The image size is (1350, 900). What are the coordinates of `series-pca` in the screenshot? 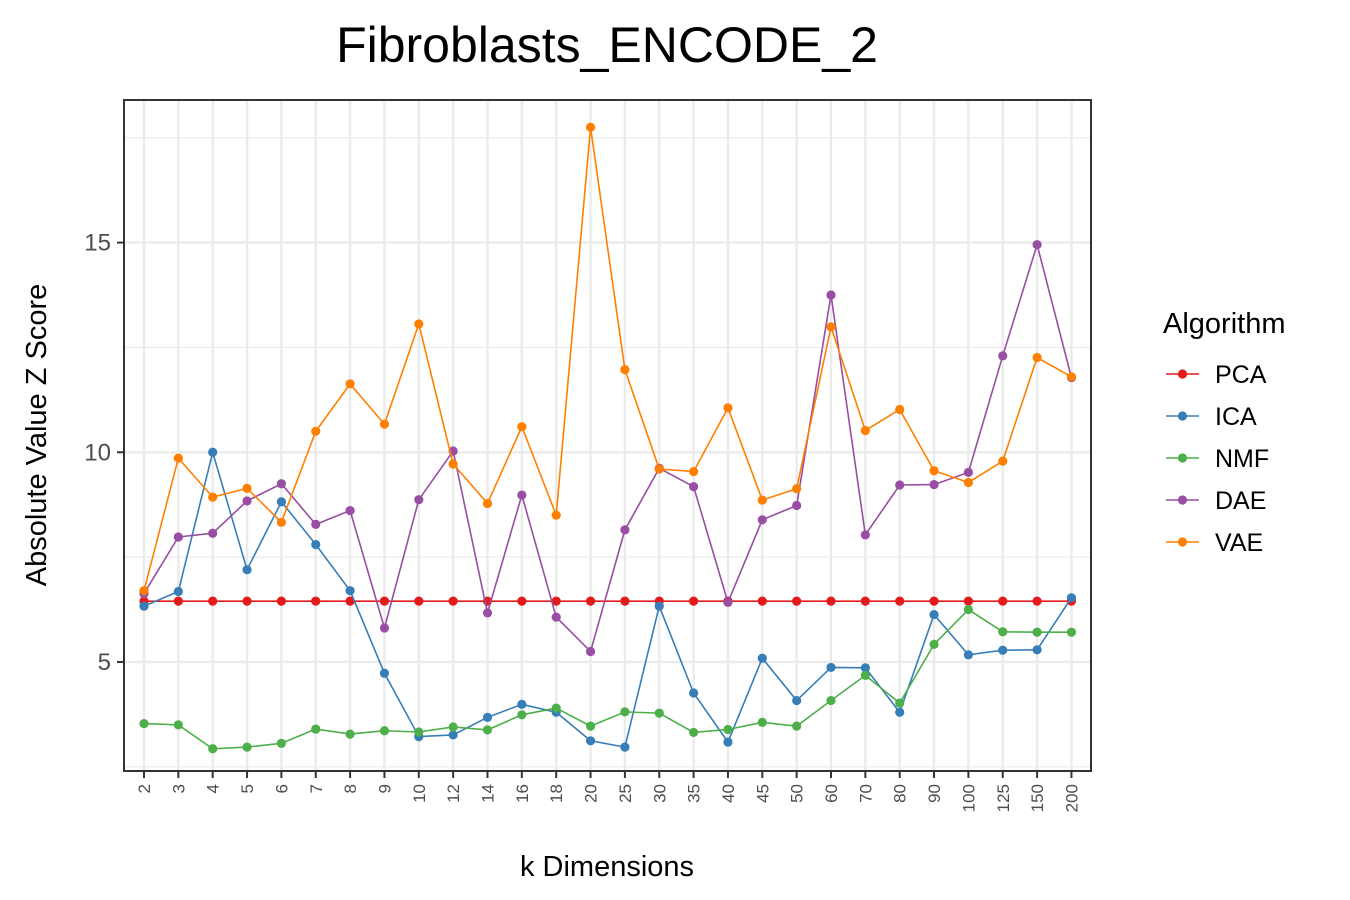 It's located at (608, 601).